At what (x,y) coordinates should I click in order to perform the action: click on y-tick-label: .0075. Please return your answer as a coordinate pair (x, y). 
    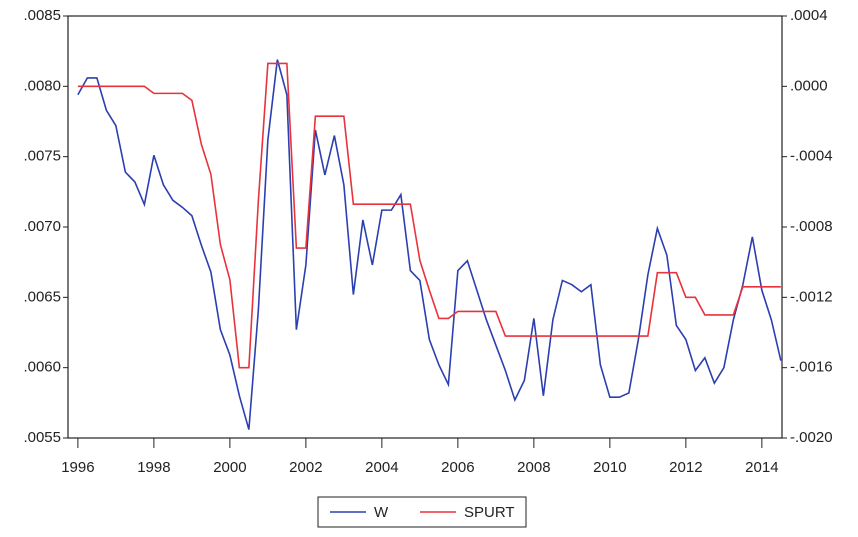
    Looking at the image, I should click on (42, 156).